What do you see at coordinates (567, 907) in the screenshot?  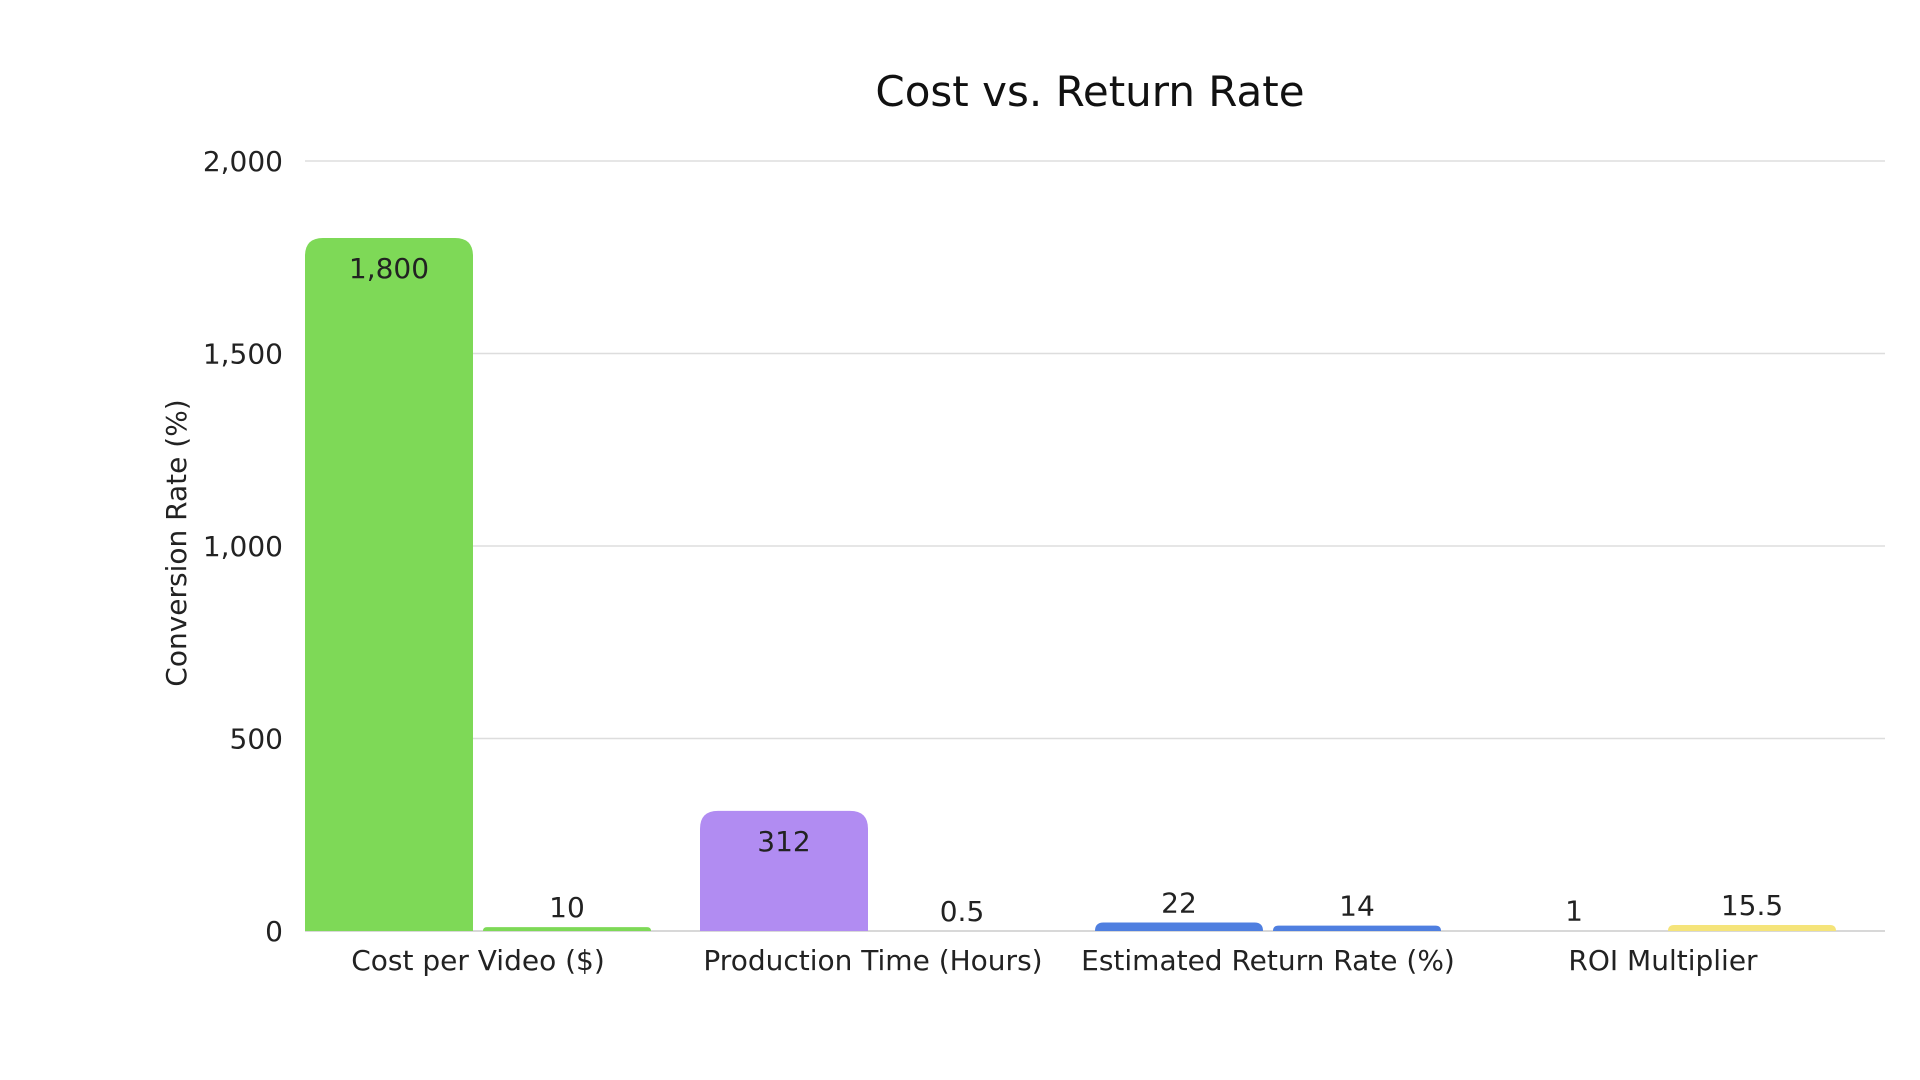 I see `value-label-0-1: 10` at bounding box center [567, 907].